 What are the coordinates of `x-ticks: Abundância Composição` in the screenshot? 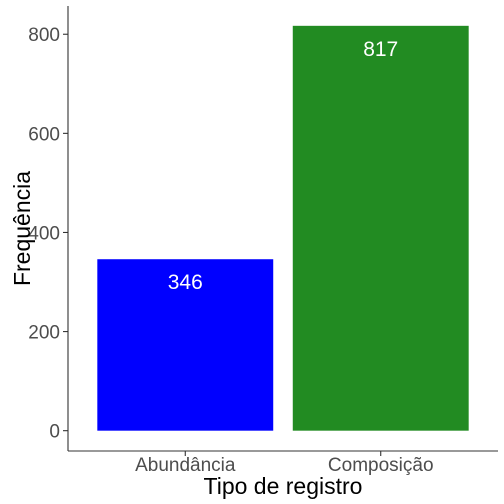 It's located at (284, 463).